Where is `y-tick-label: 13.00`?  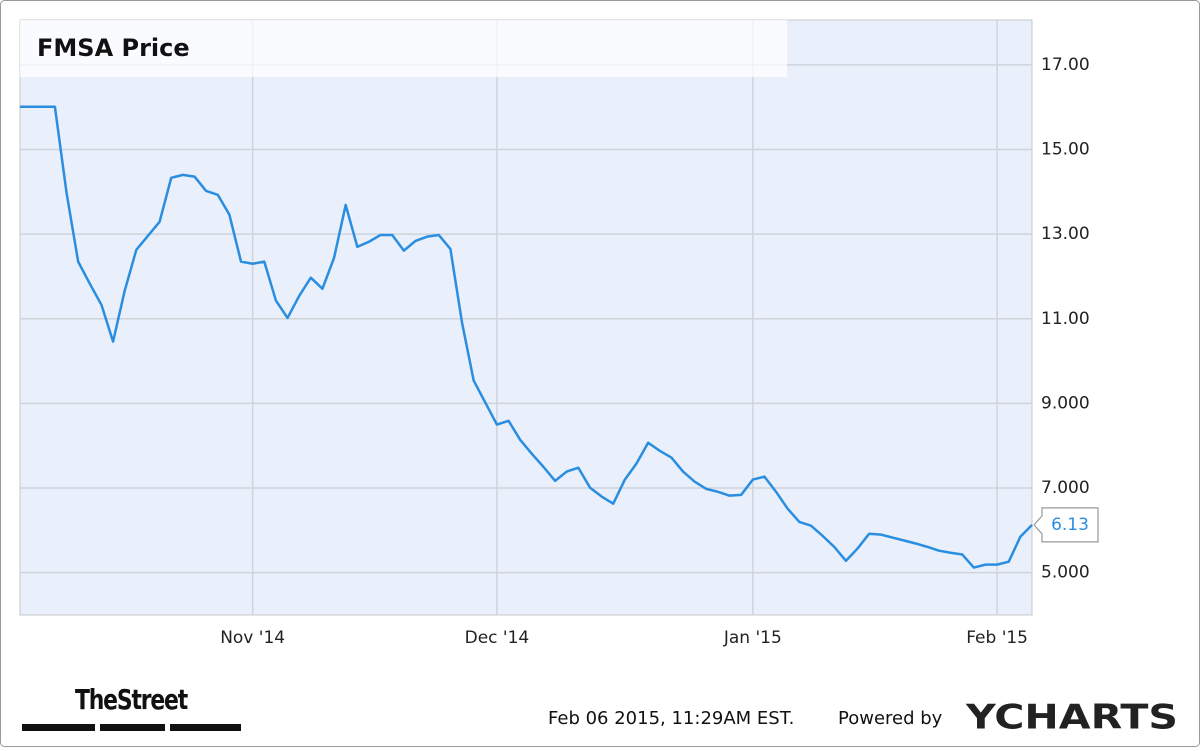
y-tick-label: 13.00 is located at coordinates (1065, 234).